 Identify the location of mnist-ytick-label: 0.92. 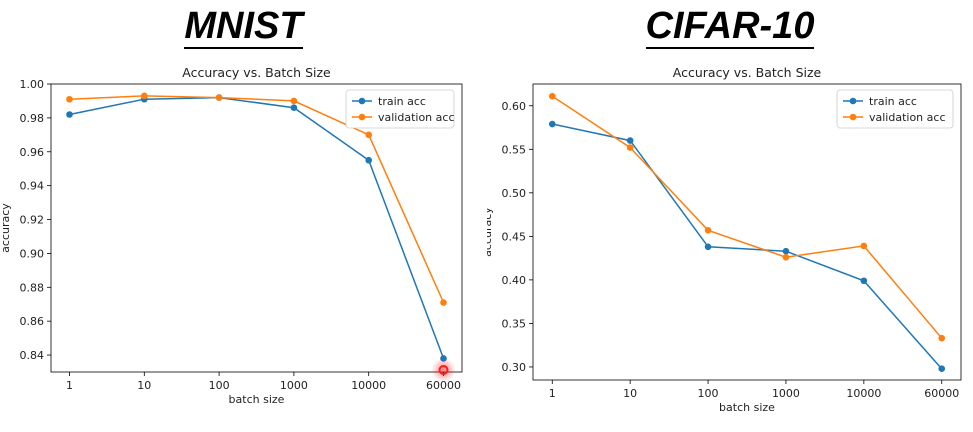
(32, 220).